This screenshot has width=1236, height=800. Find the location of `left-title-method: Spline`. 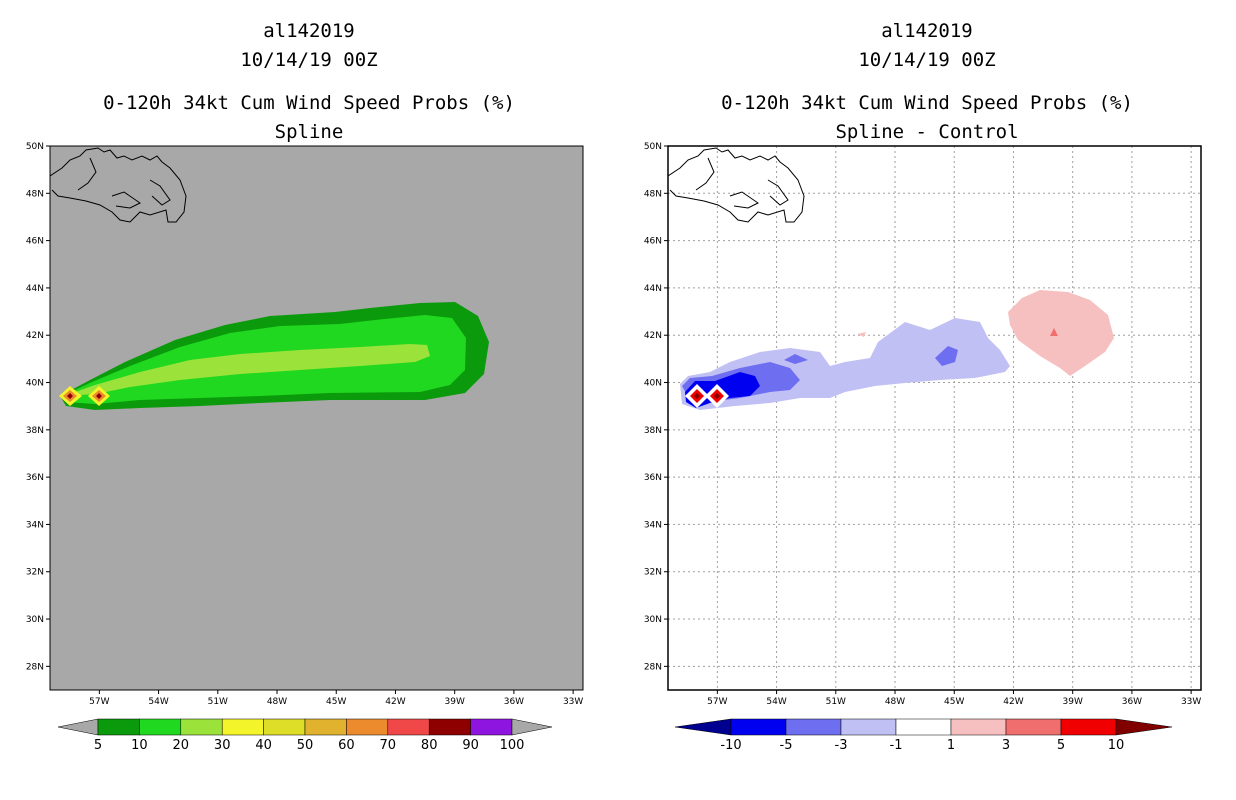

left-title-method: Spline is located at coordinates (309, 132).